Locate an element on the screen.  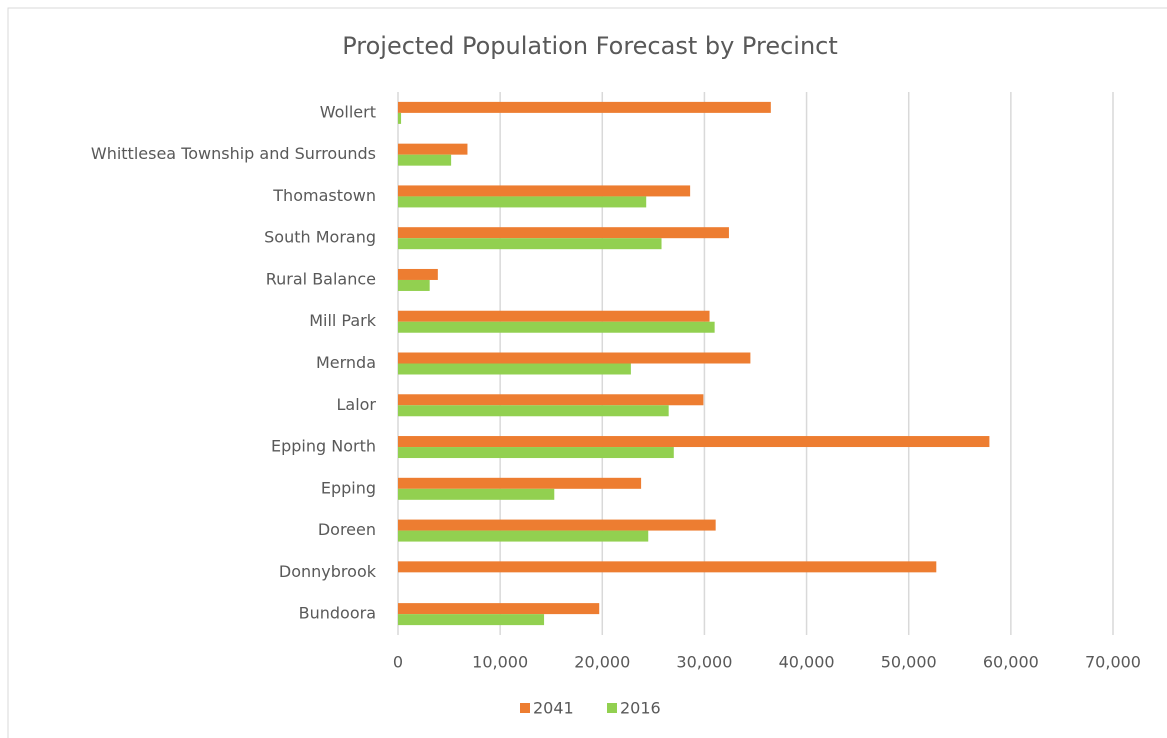
y-tick-label: Mill Park is located at coordinates (343, 320).